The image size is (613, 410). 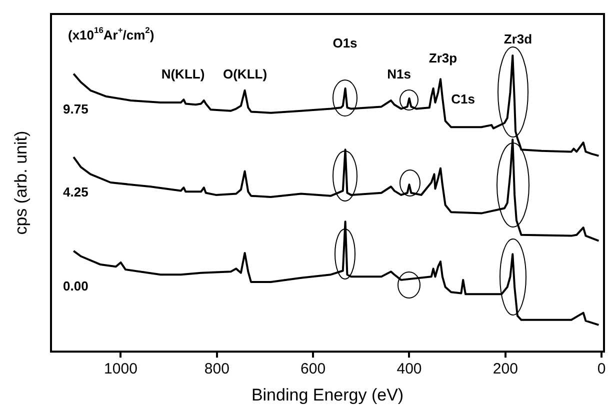 I want to click on annotation: O(KLL), so click(x=245, y=74).